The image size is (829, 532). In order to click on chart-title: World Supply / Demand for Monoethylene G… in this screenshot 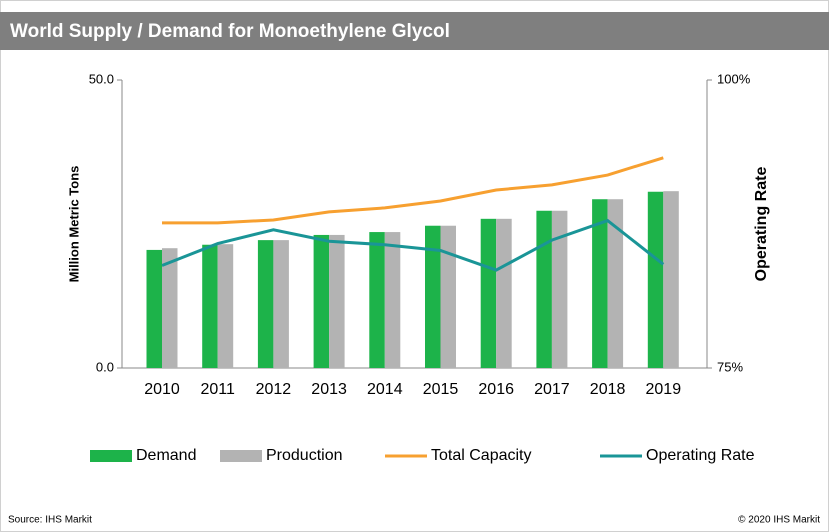, I will do `click(230, 31)`.